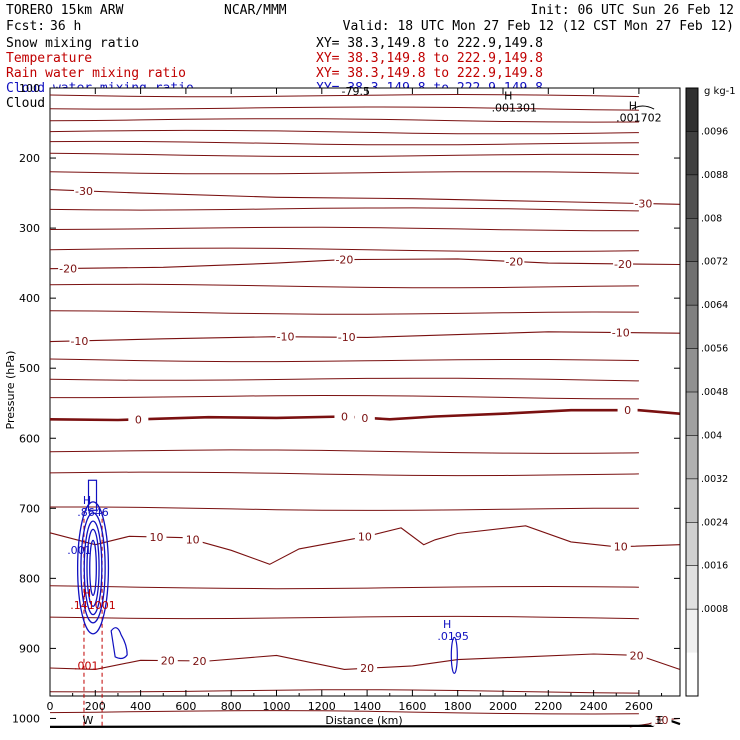 The width and height of the screenshot is (740, 740). Describe the element at coordinates (639, 117) in the screenshot. I see `snow-max-value: .001702` at that location.